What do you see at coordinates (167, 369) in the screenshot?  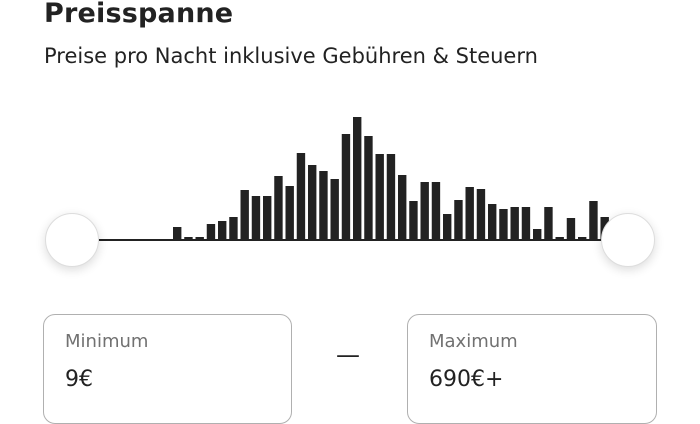 I see `minimum-price-field: Minimum 9€` at bounding box center [167, 369].